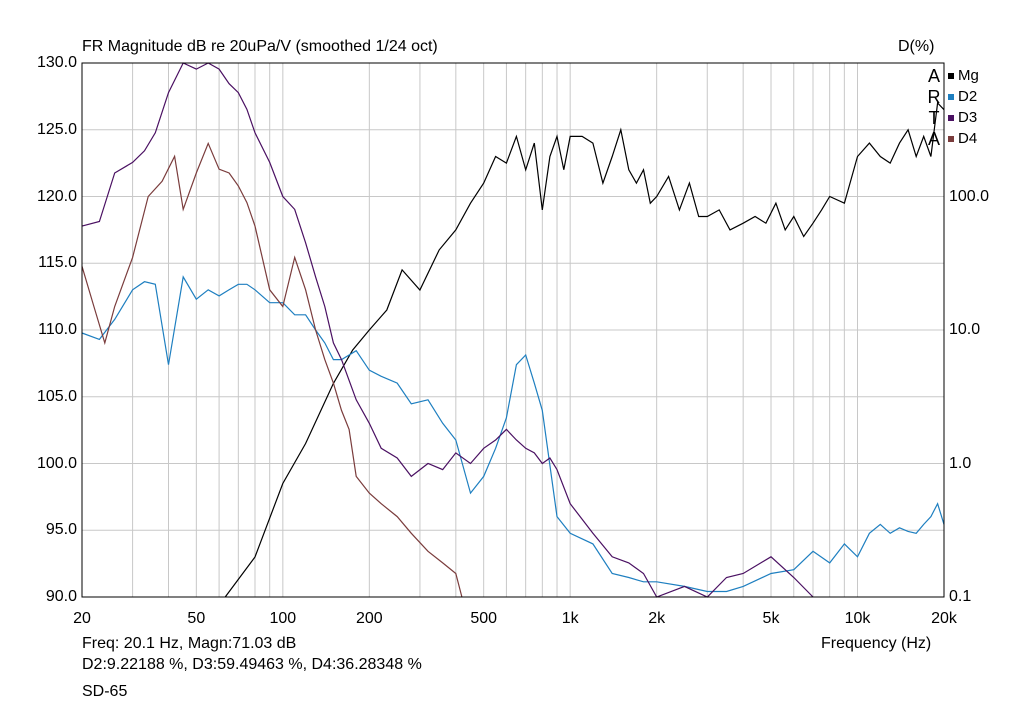 This screenshot has height=705, width=1024. I want to click on x-tick-label: 1k, so click(570, 618).